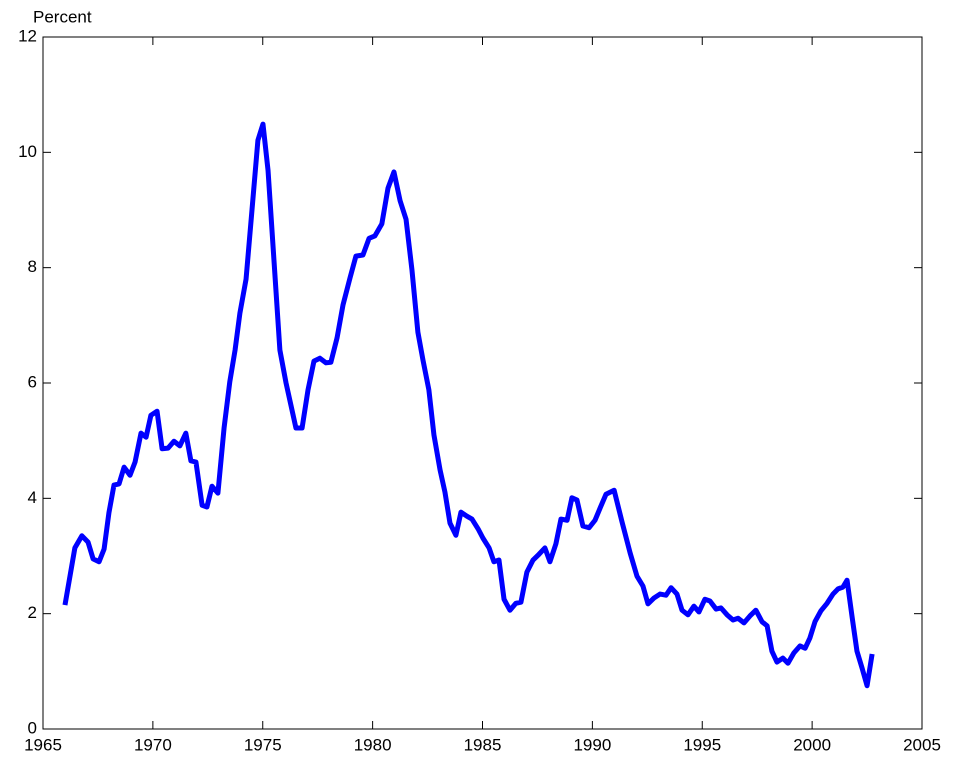  I want to click on x-tick-label: 1980, so click(373, 744).